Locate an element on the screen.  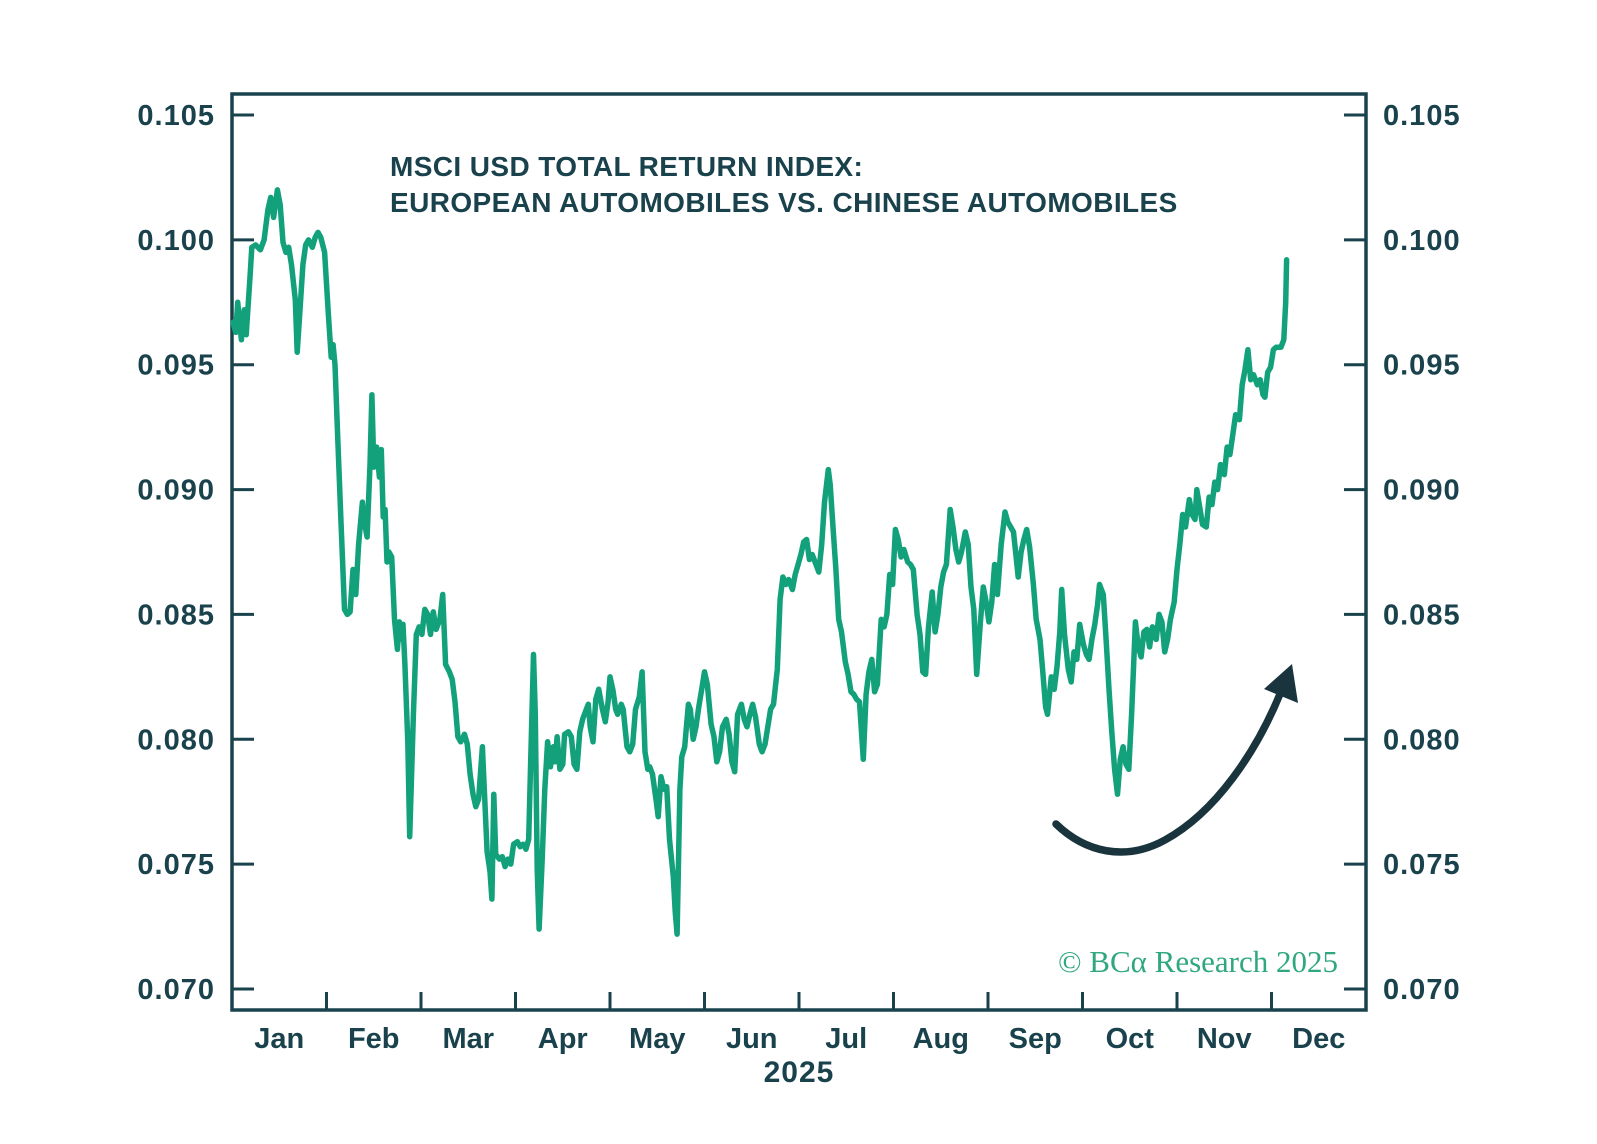
y-axis-label-right: 0.070 is located at coordinates (1422, 990).